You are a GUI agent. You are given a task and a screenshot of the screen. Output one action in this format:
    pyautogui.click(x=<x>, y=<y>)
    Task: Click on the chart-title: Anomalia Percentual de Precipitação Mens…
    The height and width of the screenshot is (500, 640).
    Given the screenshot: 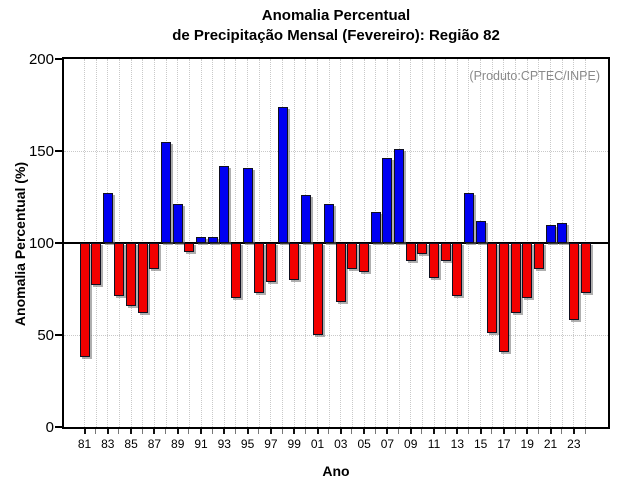 What is the action you would take?
    pyautogui.click(x=336, y=26)
    